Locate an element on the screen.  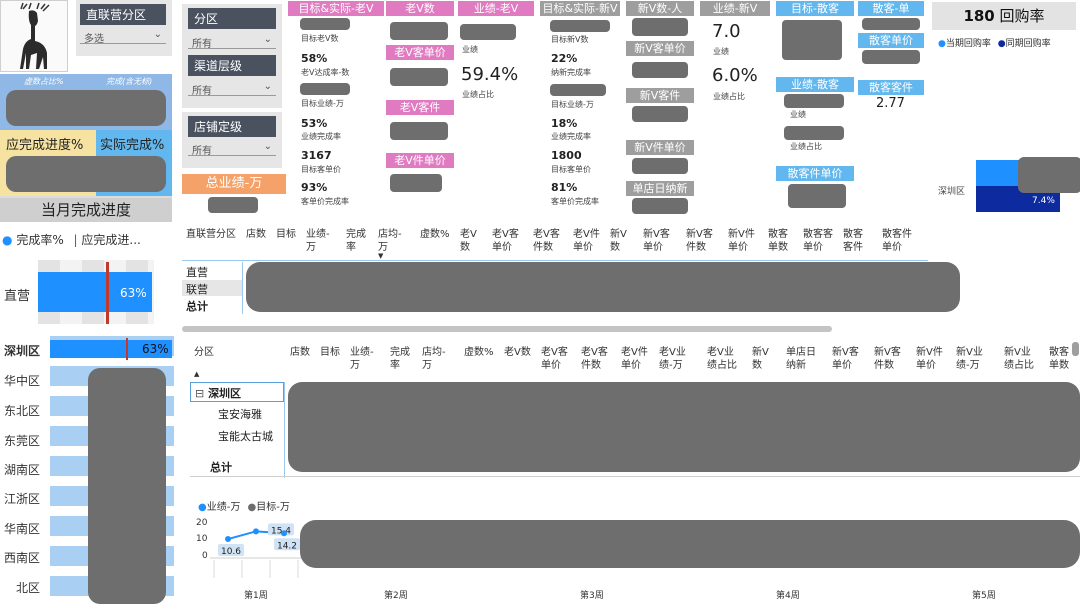
table2-header-cell: 老V业 绩-万 is located at coordinates (672, 359).